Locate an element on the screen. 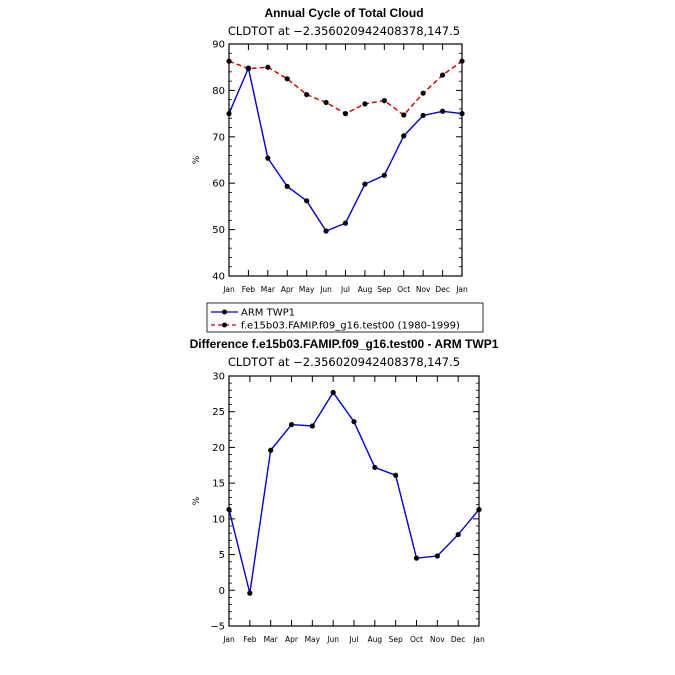 This screenshot has width=675, height=675. bottom-chart-ytick-label: 25 is located at coordinates (218, 412).